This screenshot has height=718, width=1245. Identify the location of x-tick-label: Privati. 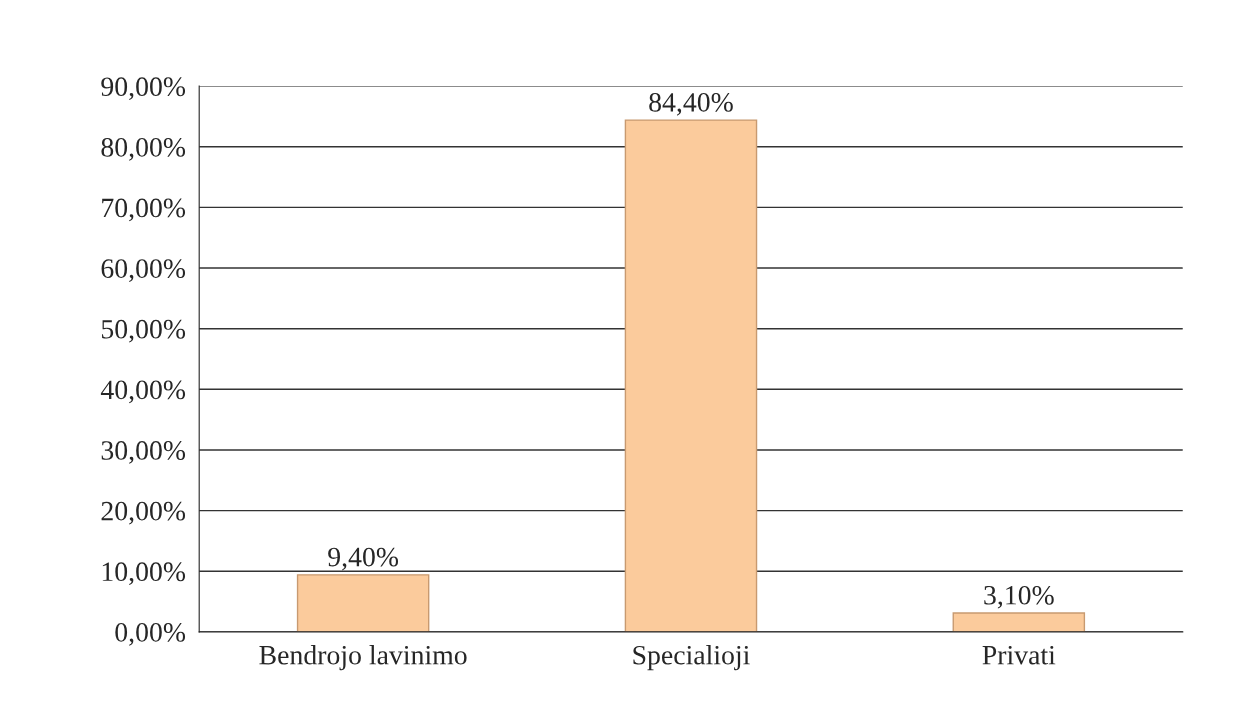
(1019, 655).